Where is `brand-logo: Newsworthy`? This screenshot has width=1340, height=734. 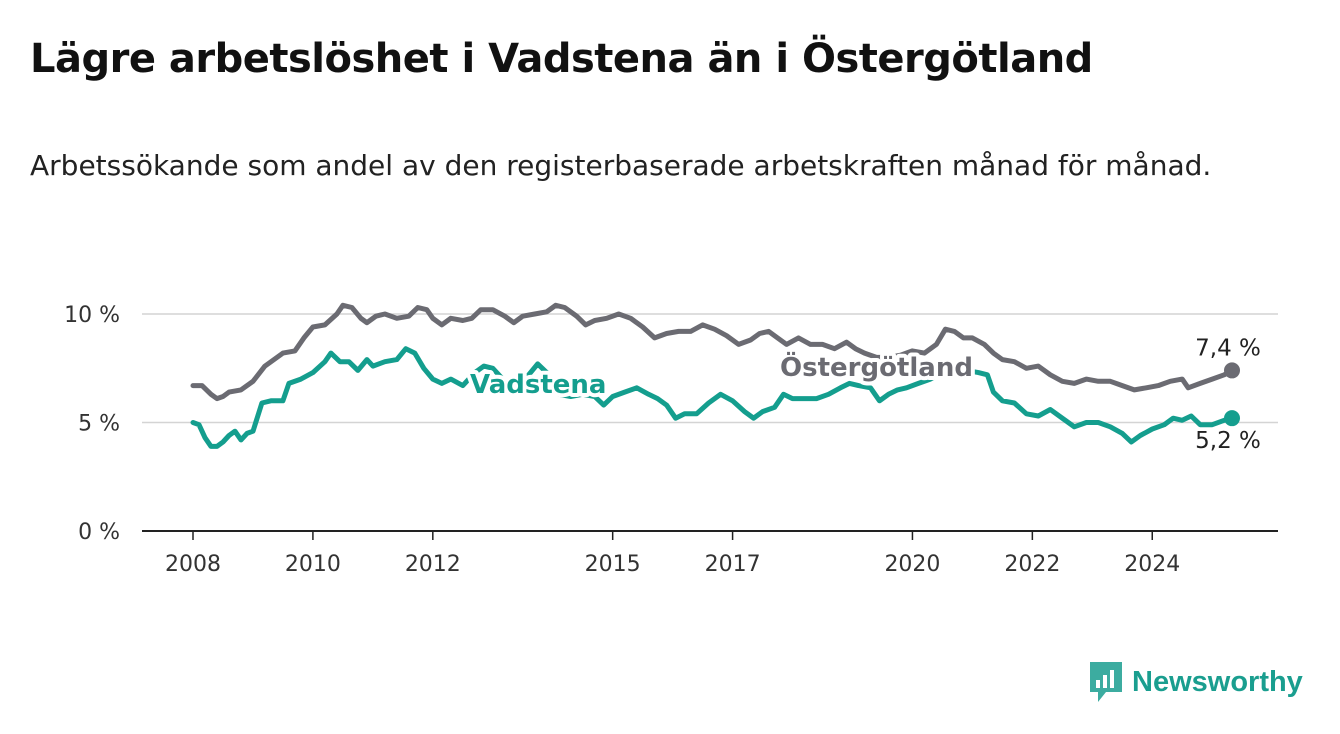 brand-logo: Newsworthy is located at coordinates (1195, 682).